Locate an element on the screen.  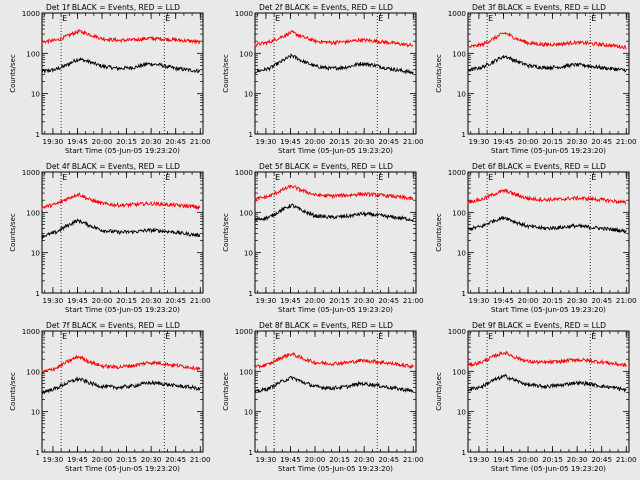
chart-title: Det 9f BLACK = Events, RED = LLD is located at coordinates (539, 325).